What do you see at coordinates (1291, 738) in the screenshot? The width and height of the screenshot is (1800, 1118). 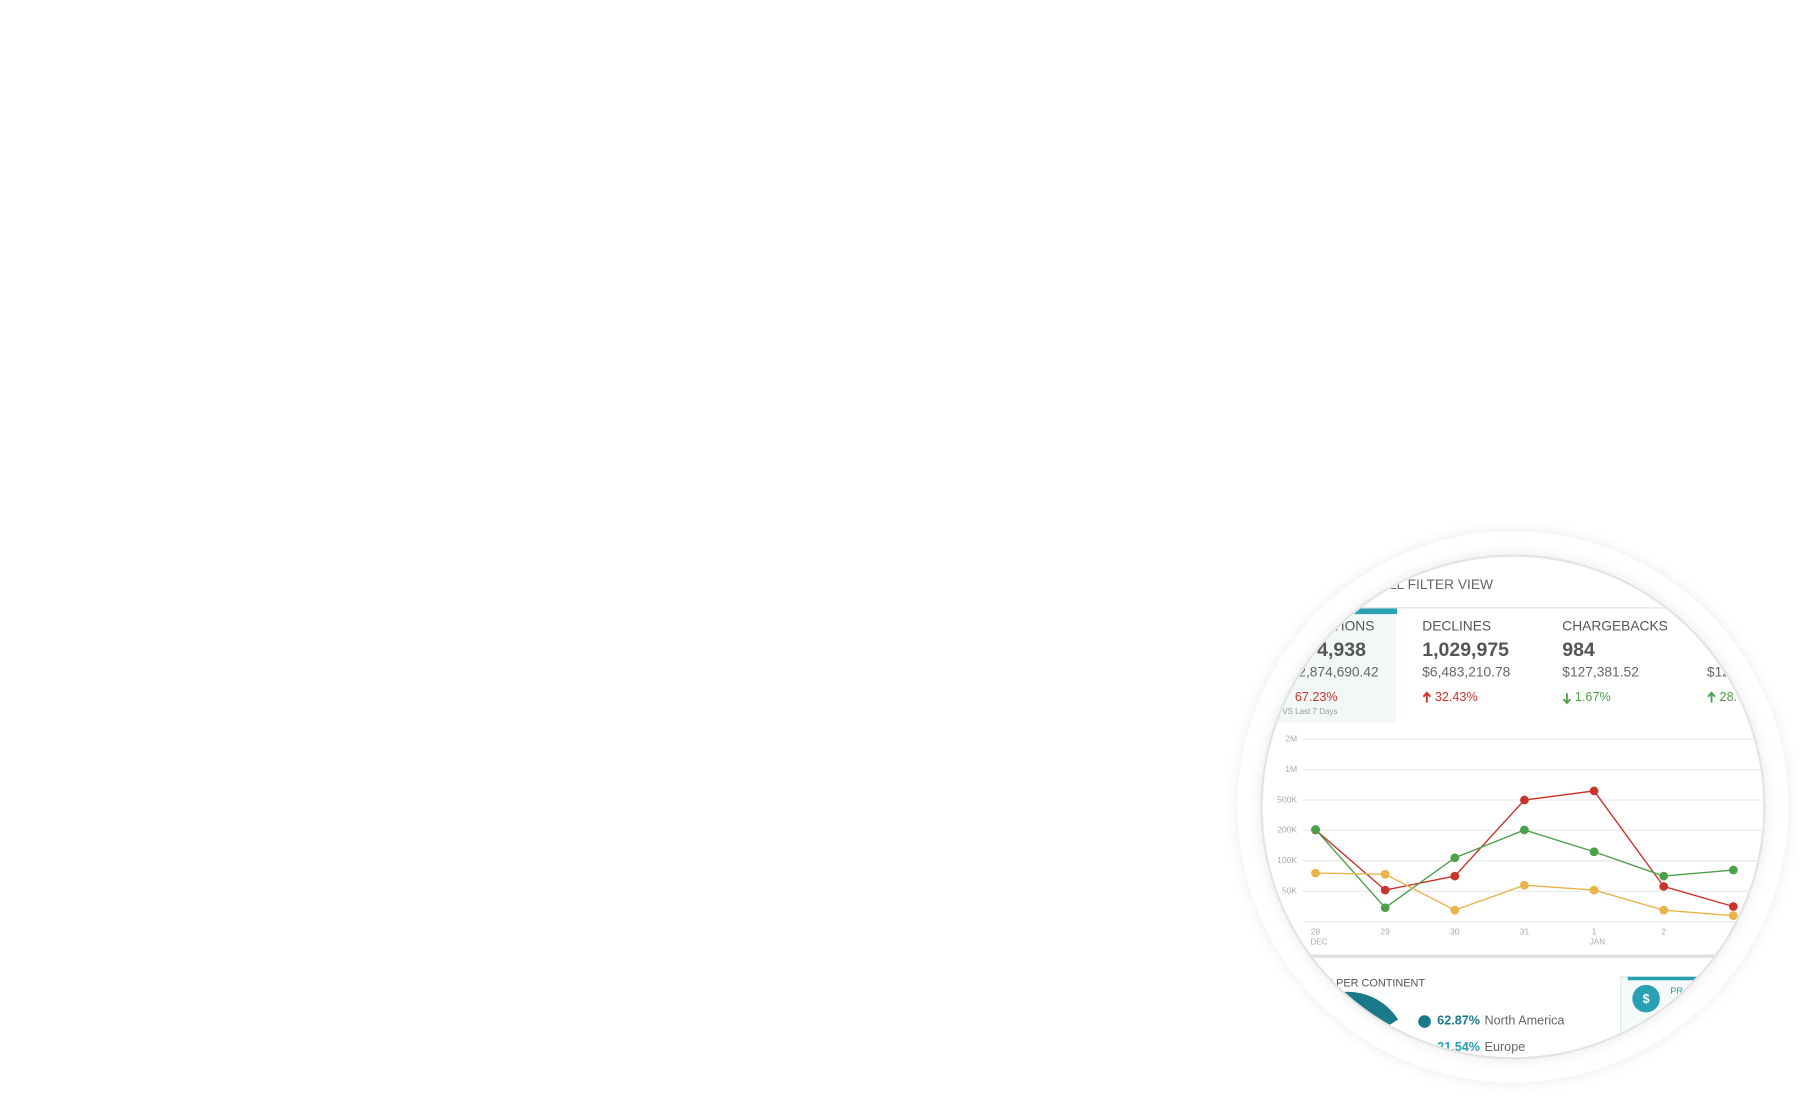 I see `y-tick-label: 2M` at bounding box center [1291, 738].